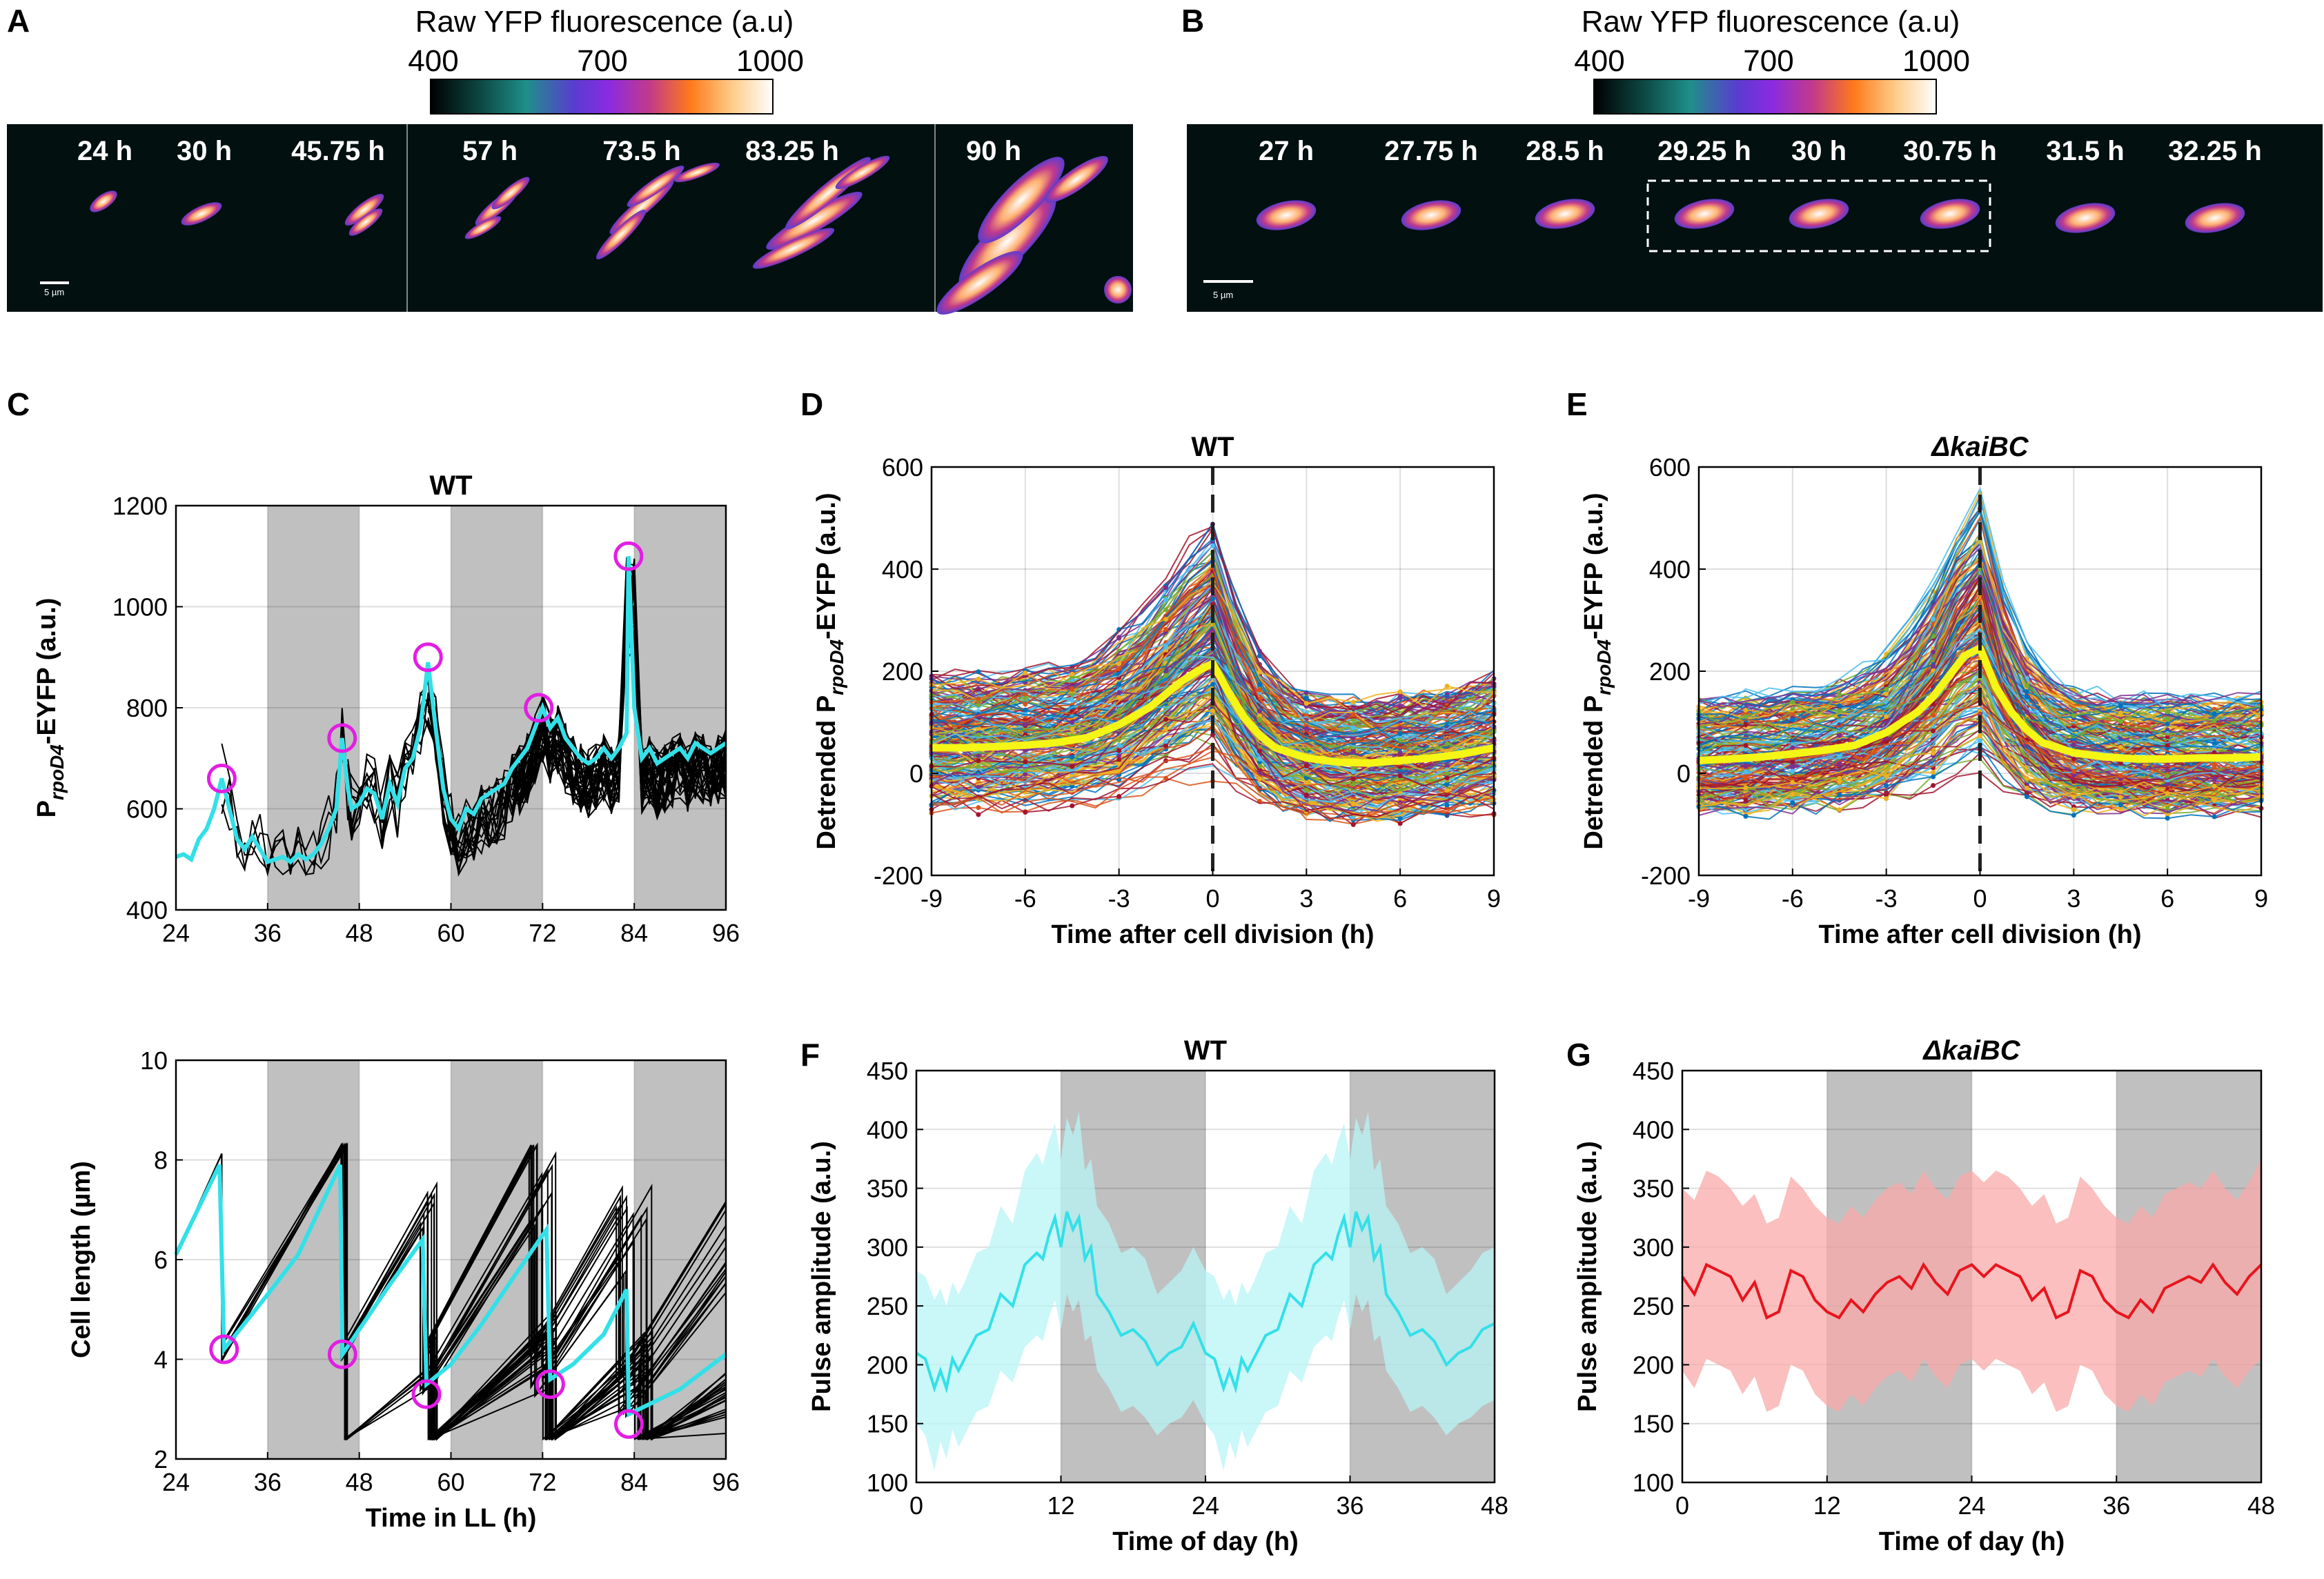 This screenshot has height=1579, width=2324. I want to click on night-shade, so click(680, 708).